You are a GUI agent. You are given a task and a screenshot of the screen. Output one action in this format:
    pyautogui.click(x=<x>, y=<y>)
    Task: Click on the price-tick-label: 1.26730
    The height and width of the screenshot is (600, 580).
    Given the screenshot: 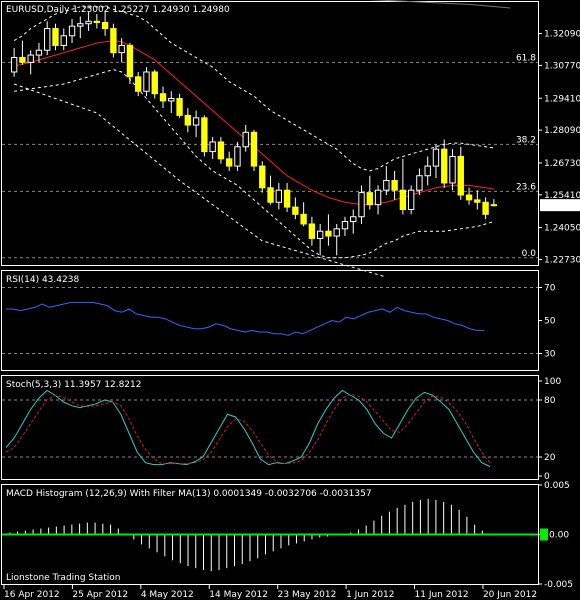 What is the action you would take?
    pyautogui.click(x=562, y=164)
    